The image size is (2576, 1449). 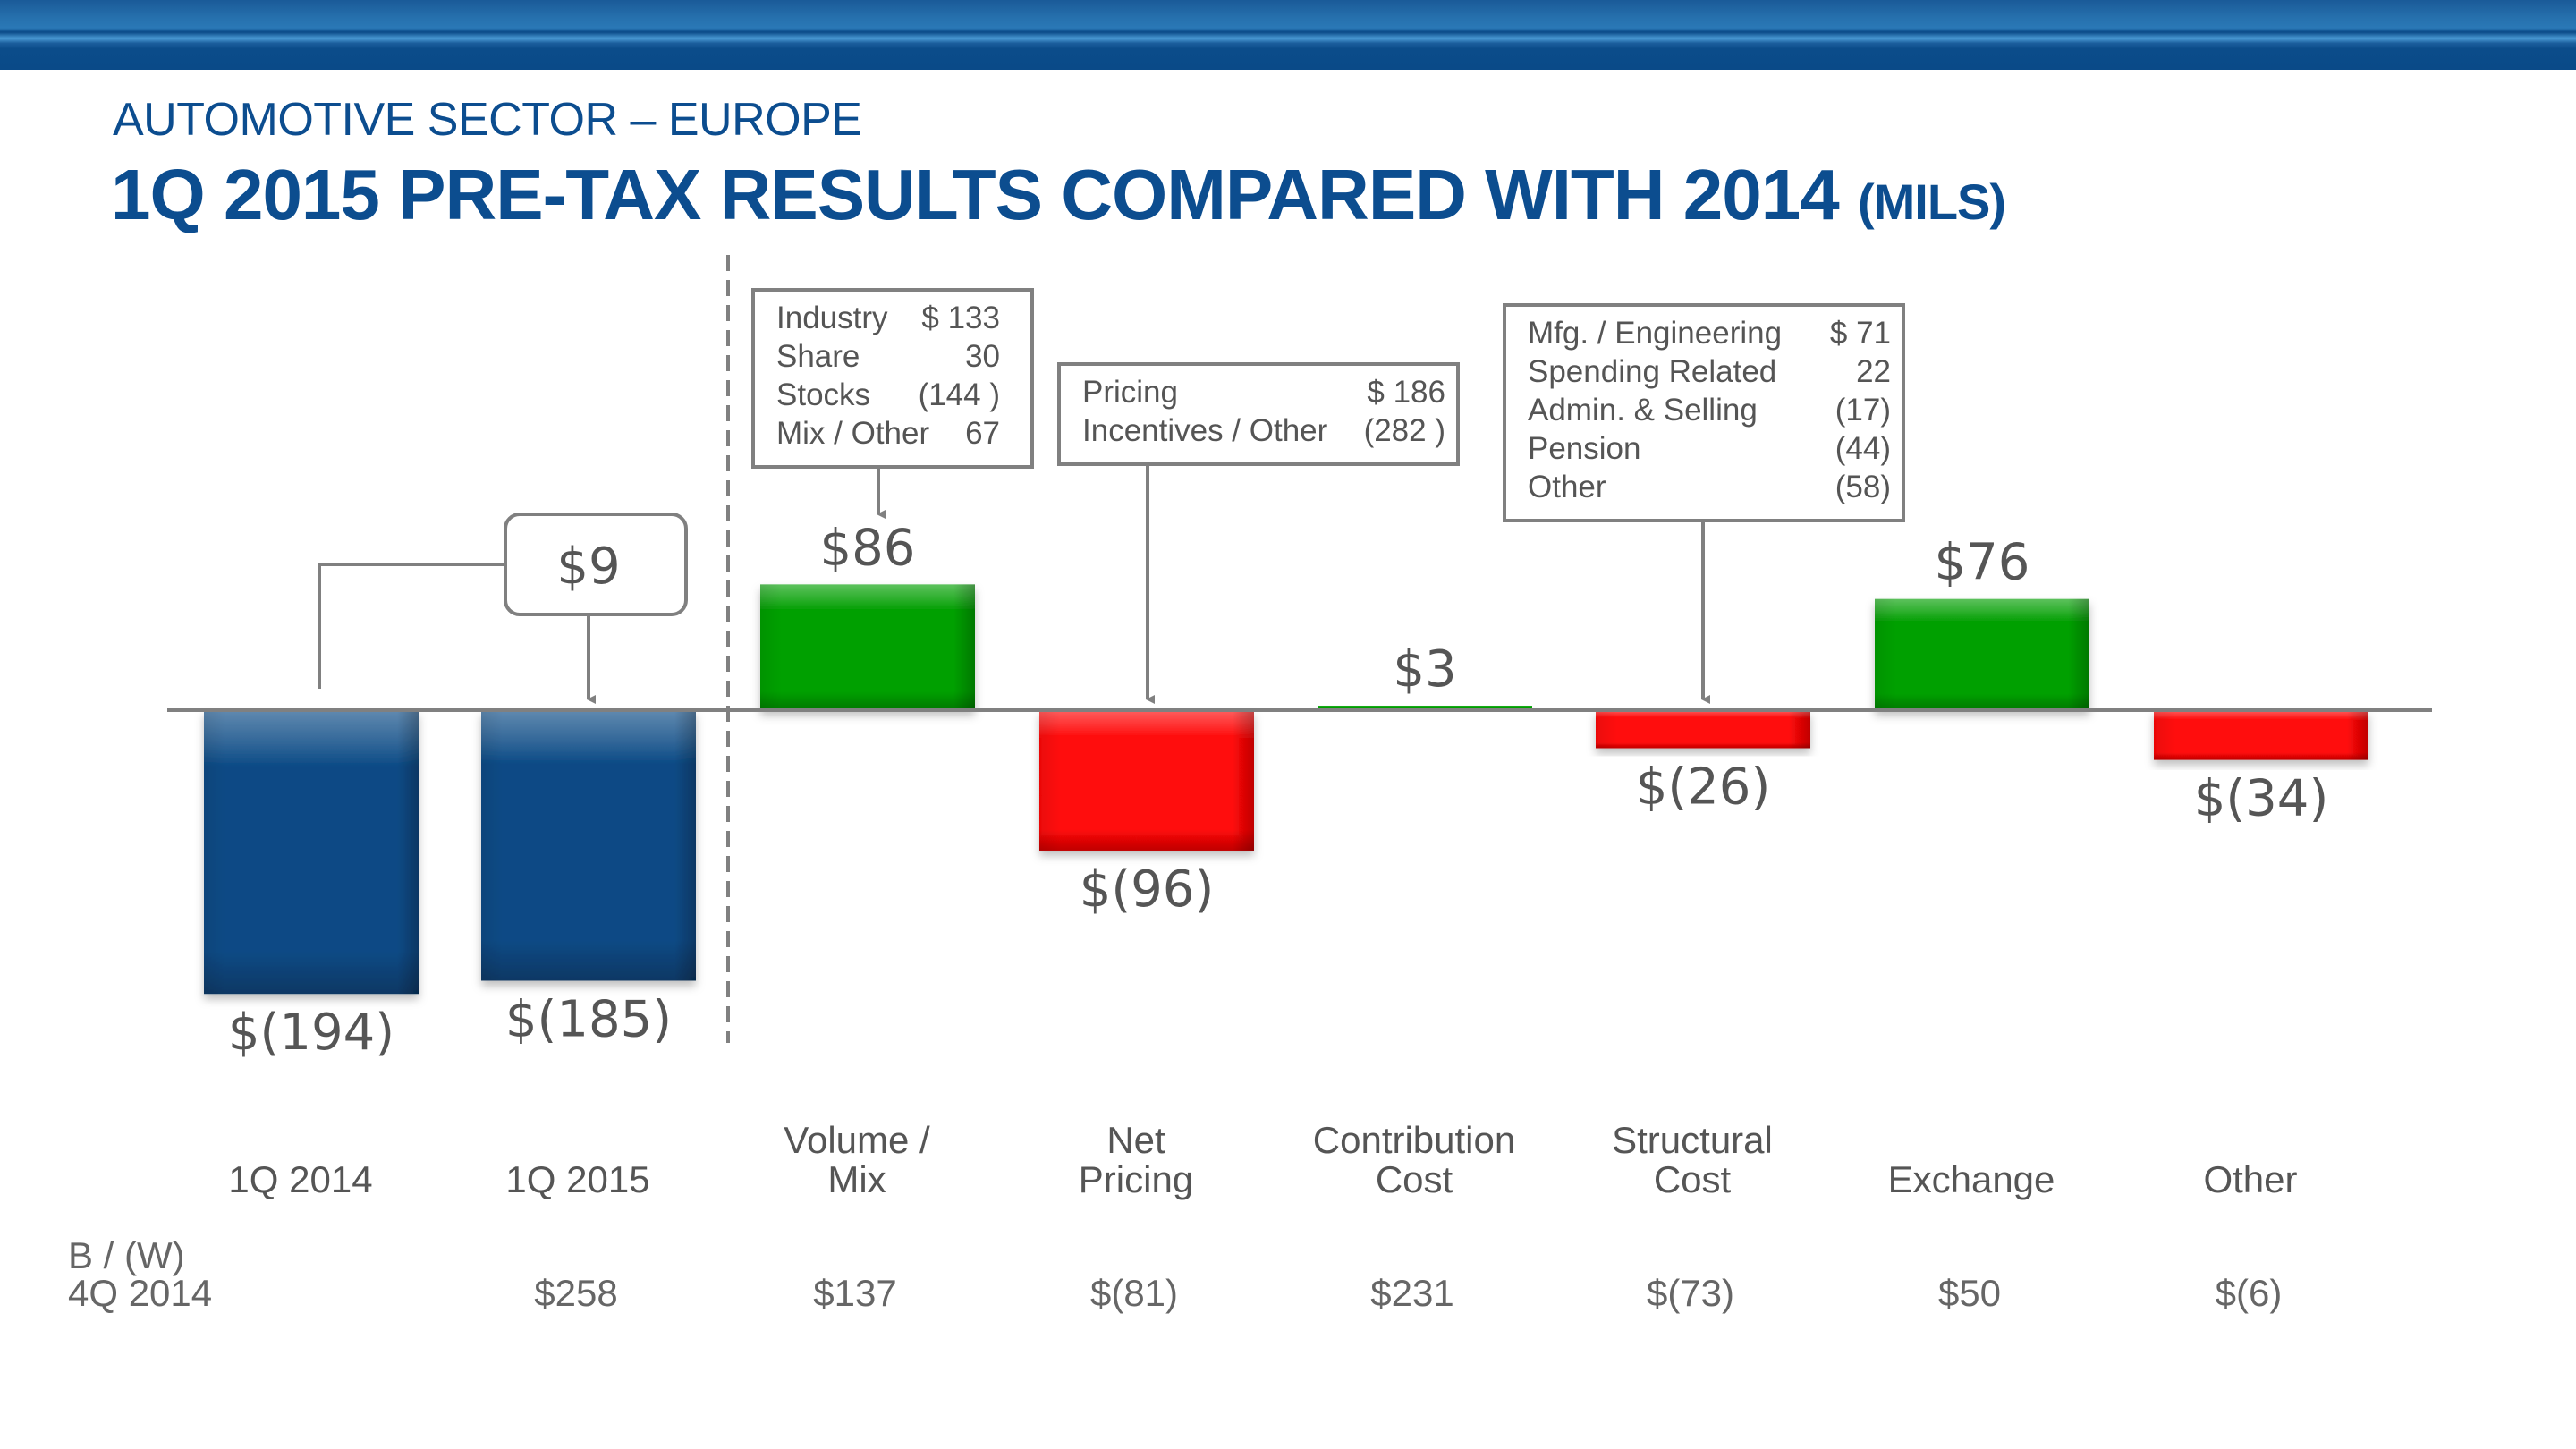 I want to click on bar-fill, so click(x=1425, y=708).